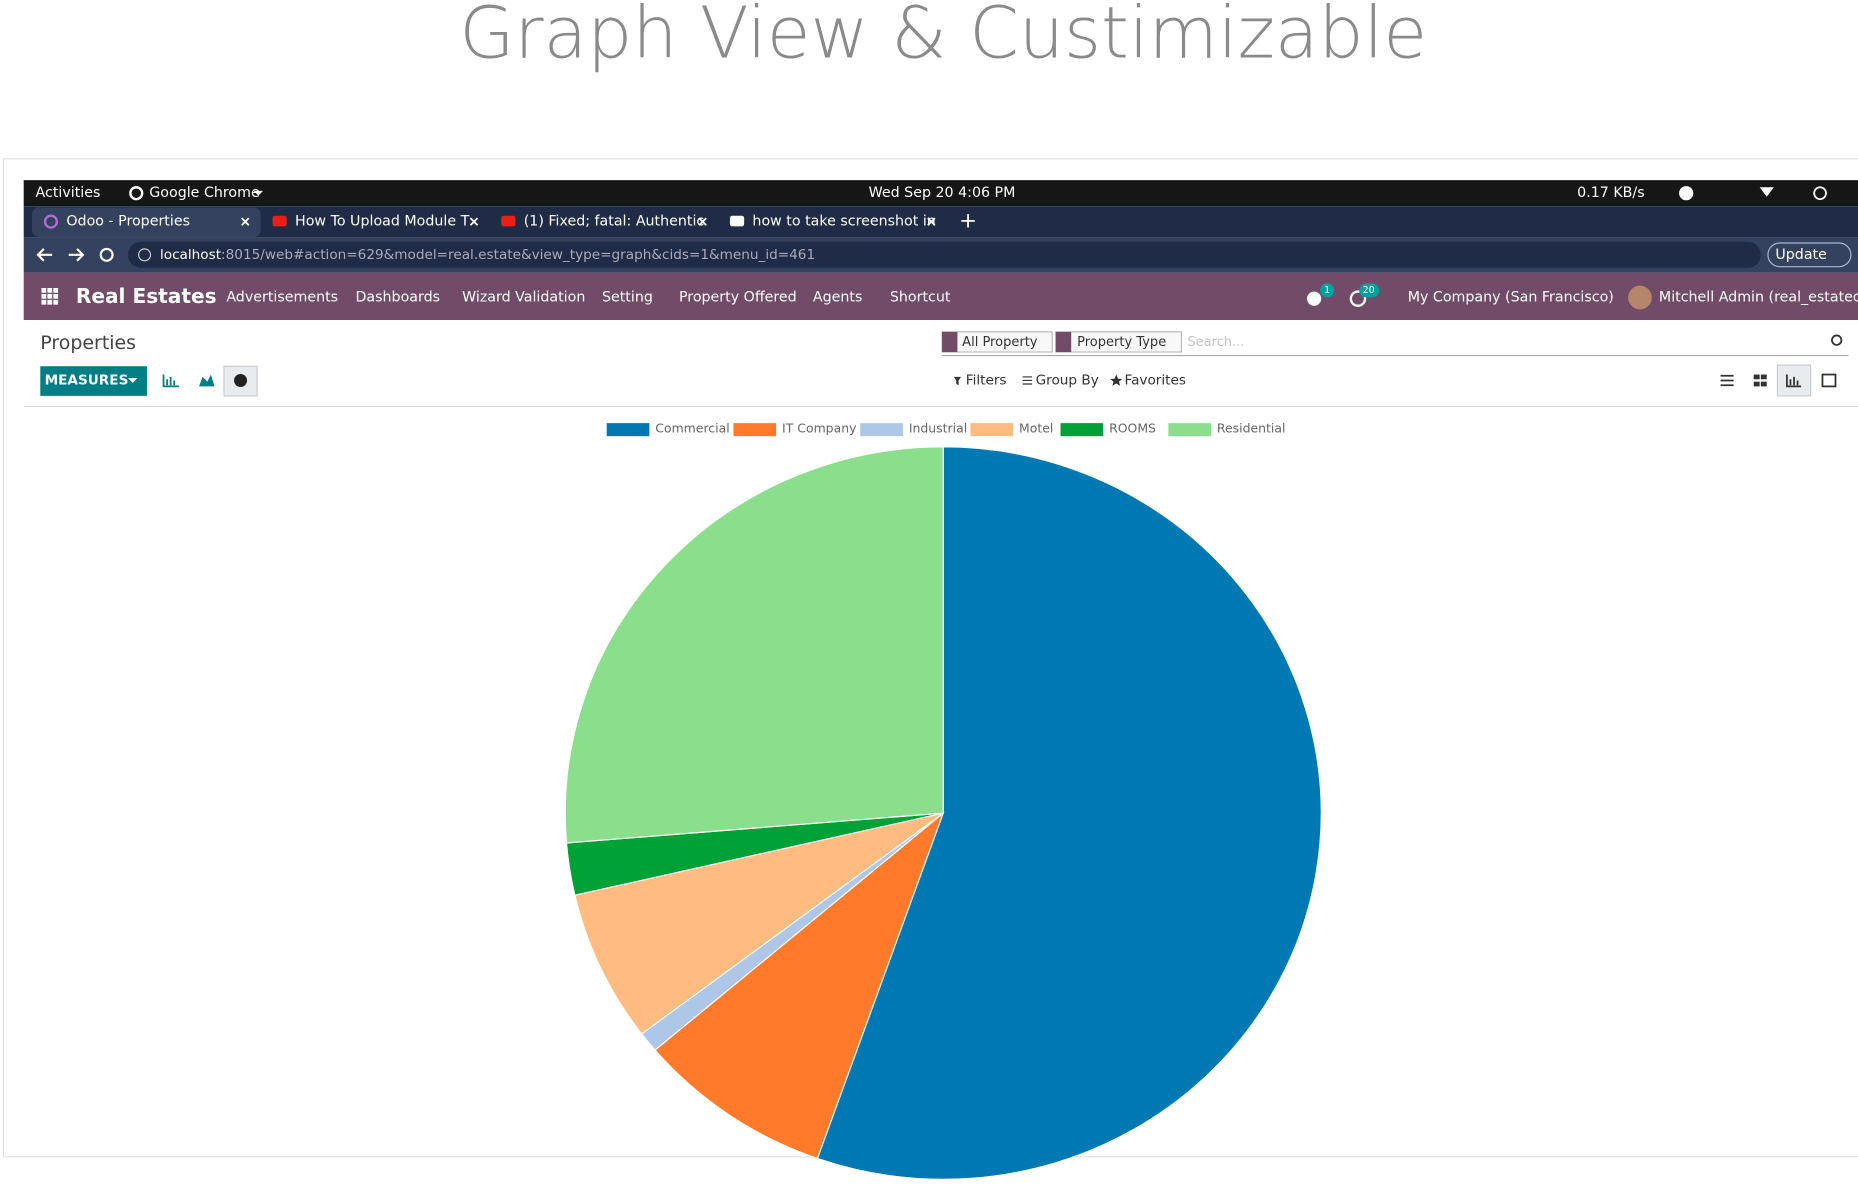 The height and width of the screenshot is (1190, 1858). Describe the element at coordinates (1837, 340) in the screenshot. I see `search-icon` at that location.